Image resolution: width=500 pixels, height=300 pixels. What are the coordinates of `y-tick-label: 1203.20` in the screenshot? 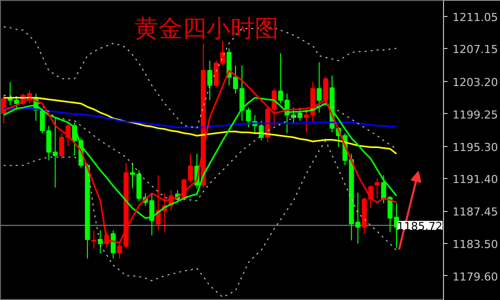 It's located at (475, 82).